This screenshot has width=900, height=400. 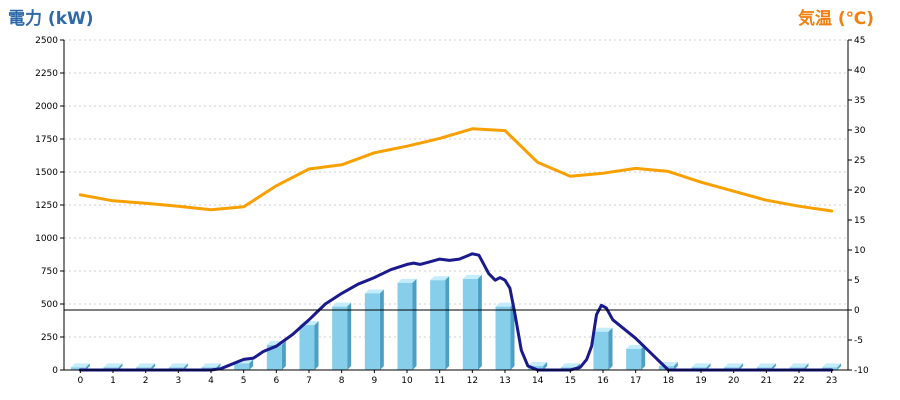 What do you see at coordinates (831, 381) in the screenshot?
I see `x-tick-label: 23` at bounding box center [831, 381].